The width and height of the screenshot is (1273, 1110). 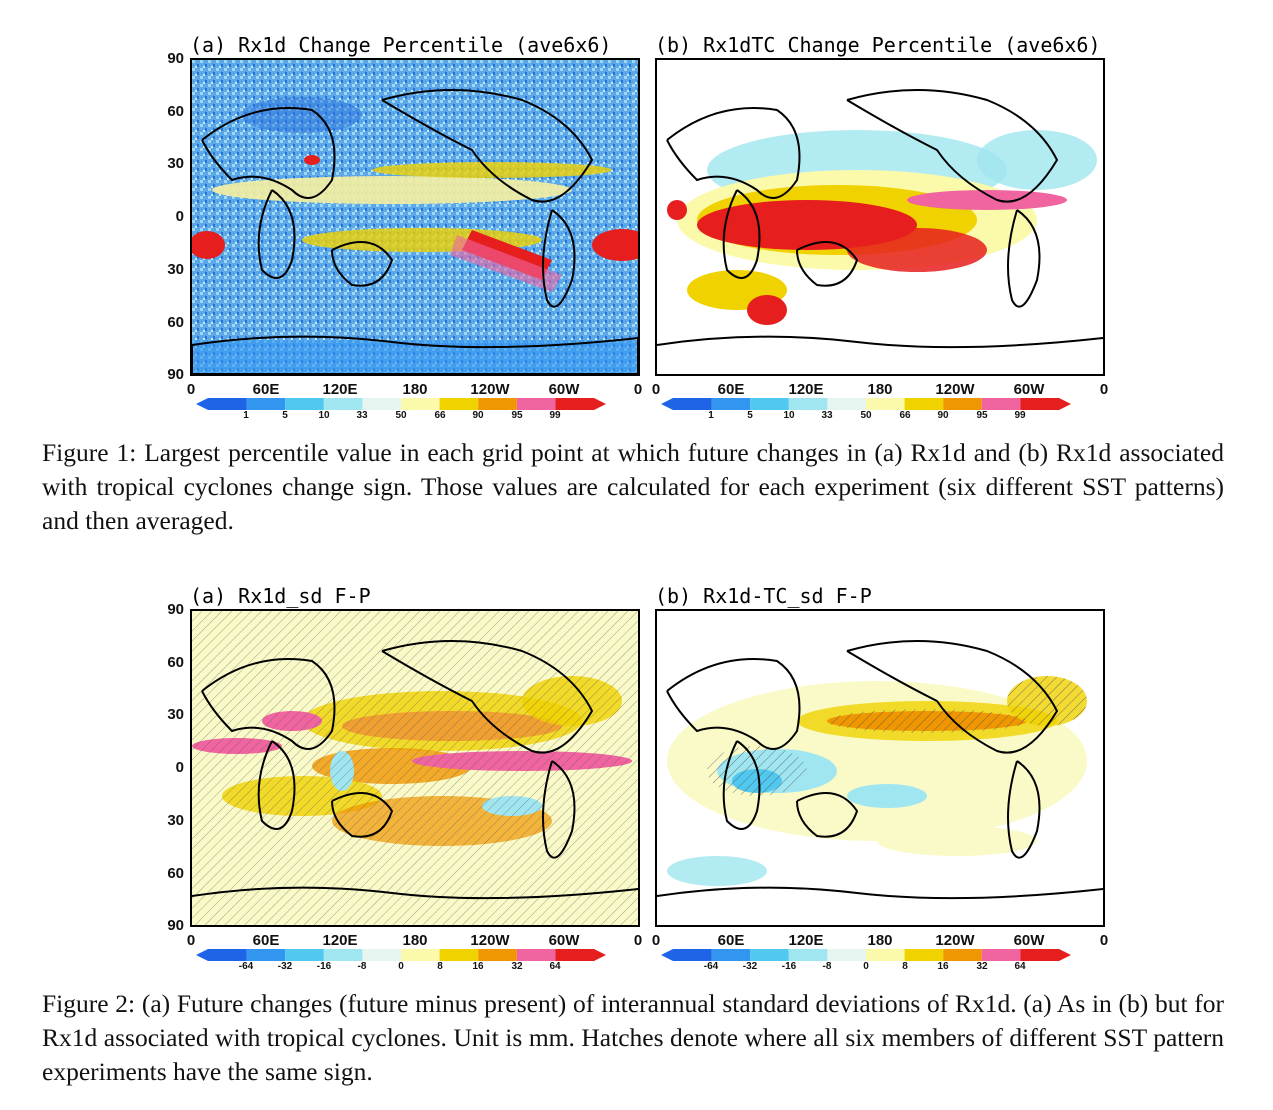 What do you see at coordinates (880, 389) in the screenshot?
I see `fig1-b-xtick-180: 180` at bounding box center [880, 389].